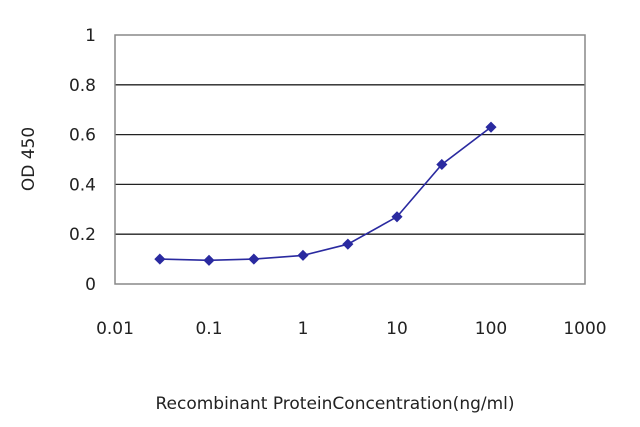 The width and height of the screenshot is (640, 427). I want to click on x-tick-label-5: 1000, so click(584, 329).